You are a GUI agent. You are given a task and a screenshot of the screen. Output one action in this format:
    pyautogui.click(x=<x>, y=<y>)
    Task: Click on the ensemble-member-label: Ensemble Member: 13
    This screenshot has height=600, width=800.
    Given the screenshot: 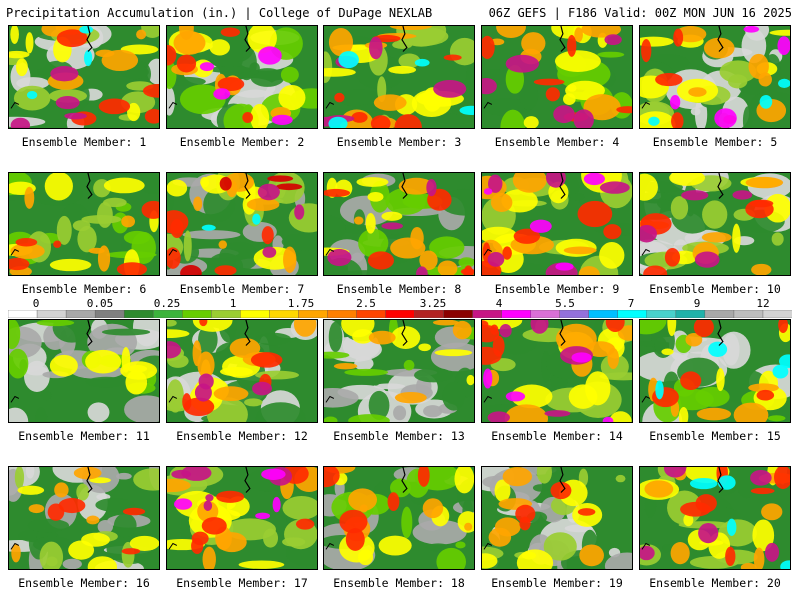 What is the action you would take?
    pyautogui.click(x=399, y=436)
    